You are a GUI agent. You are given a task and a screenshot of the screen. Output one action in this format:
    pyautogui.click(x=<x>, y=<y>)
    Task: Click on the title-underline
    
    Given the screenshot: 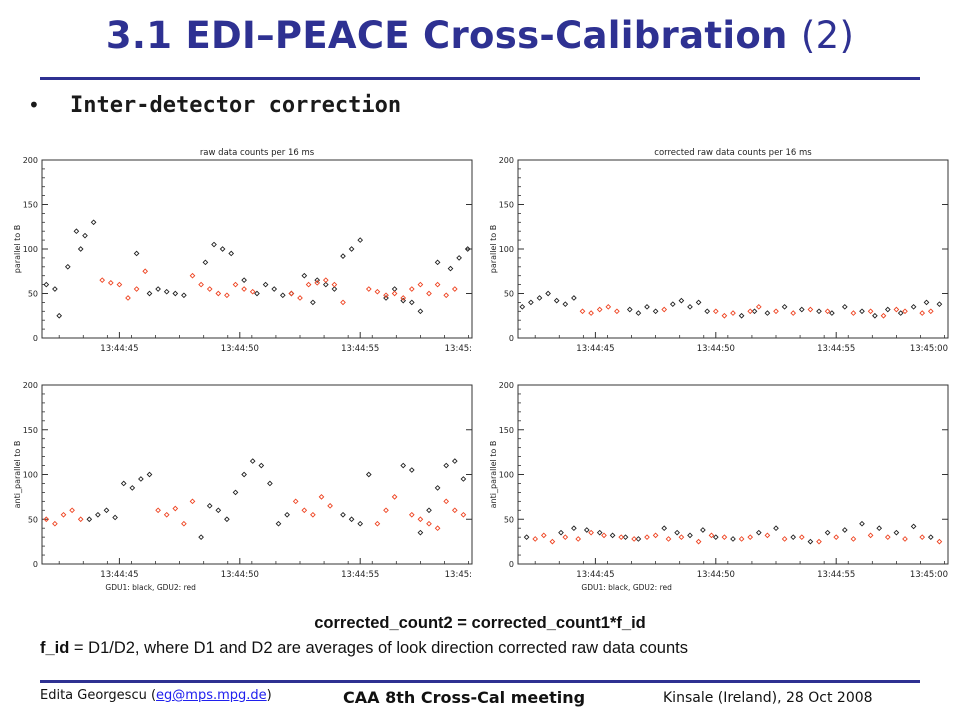 What is the action you would take?
    pyautogui.click(x=480, y=78)
    